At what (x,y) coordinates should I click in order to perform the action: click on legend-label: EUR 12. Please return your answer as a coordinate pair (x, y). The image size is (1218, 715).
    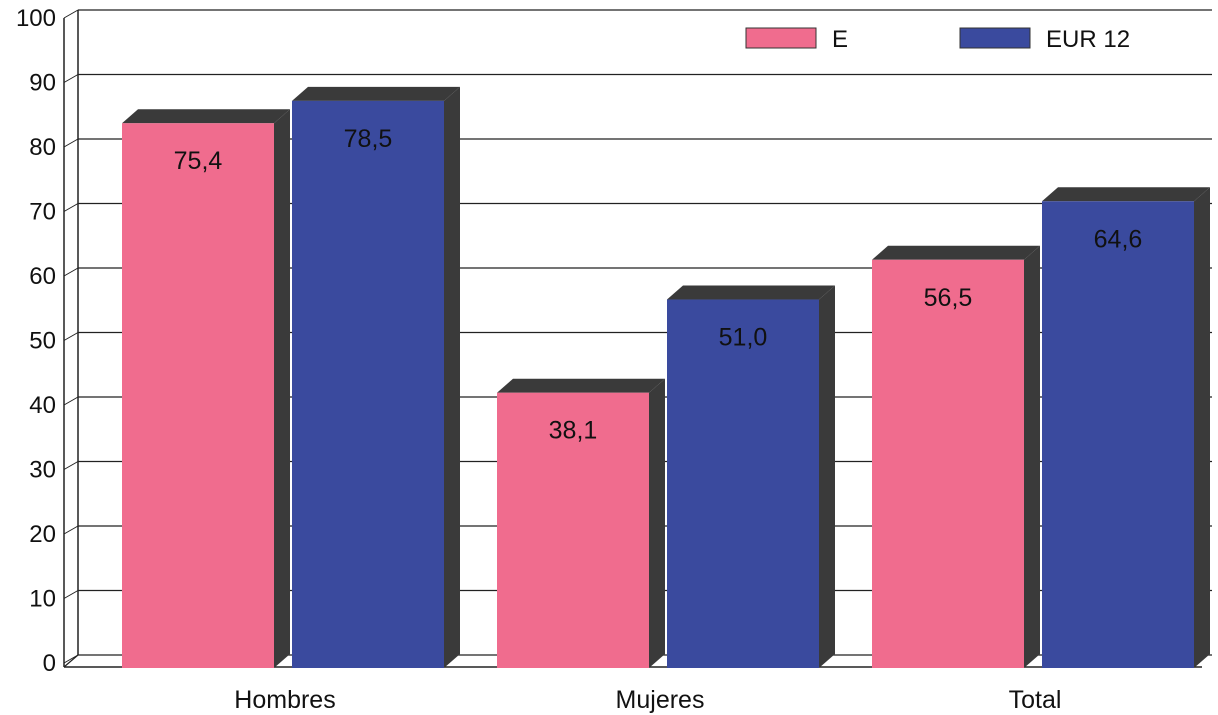
    Looking at the image, I should click on (1088, 39).